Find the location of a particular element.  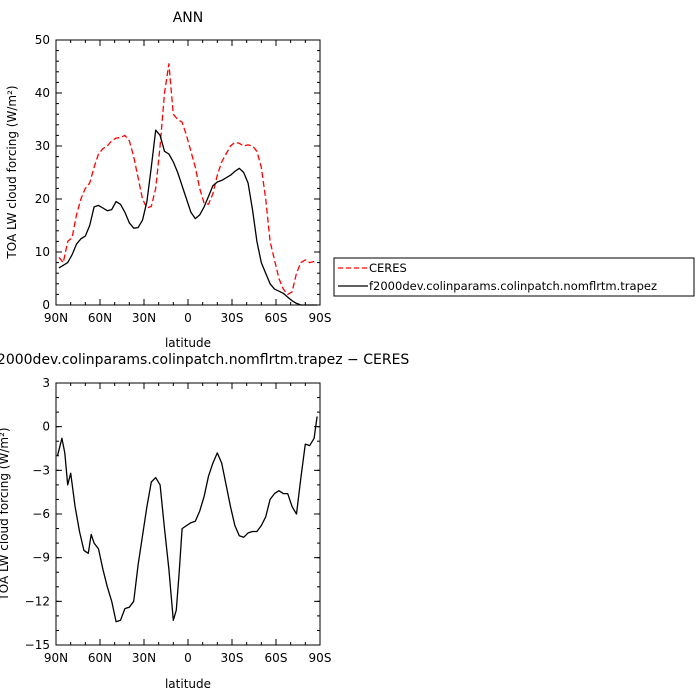

bottom-lines is located at coordinates (187, 519).